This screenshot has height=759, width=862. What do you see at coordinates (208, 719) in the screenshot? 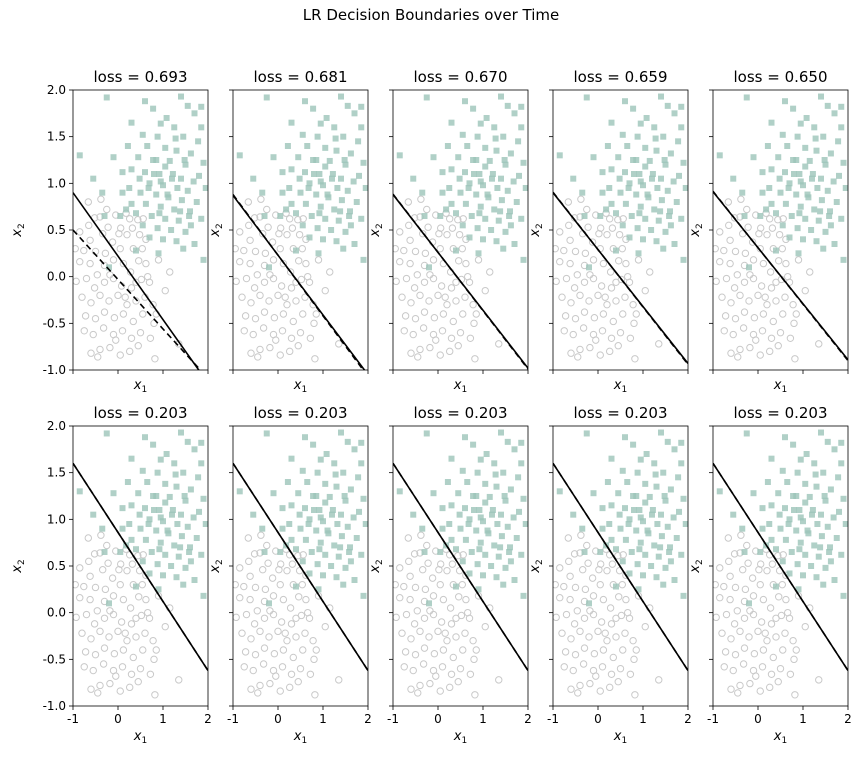
I see `x-tick-label: 2` at bounding box center [208, 719].